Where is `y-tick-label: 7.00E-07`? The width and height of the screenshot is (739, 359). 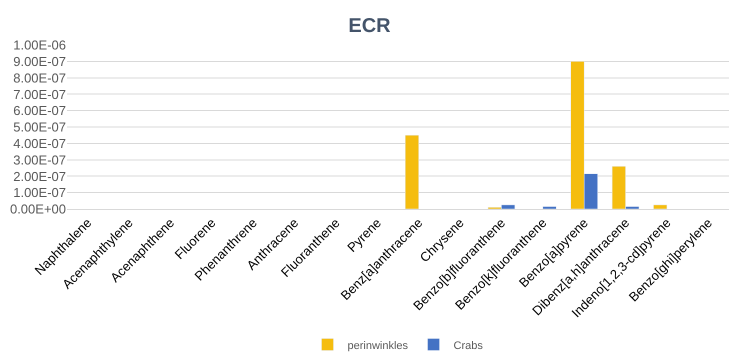
y-tick-label: 7.00E-07 is located at coordinates (39, 94).